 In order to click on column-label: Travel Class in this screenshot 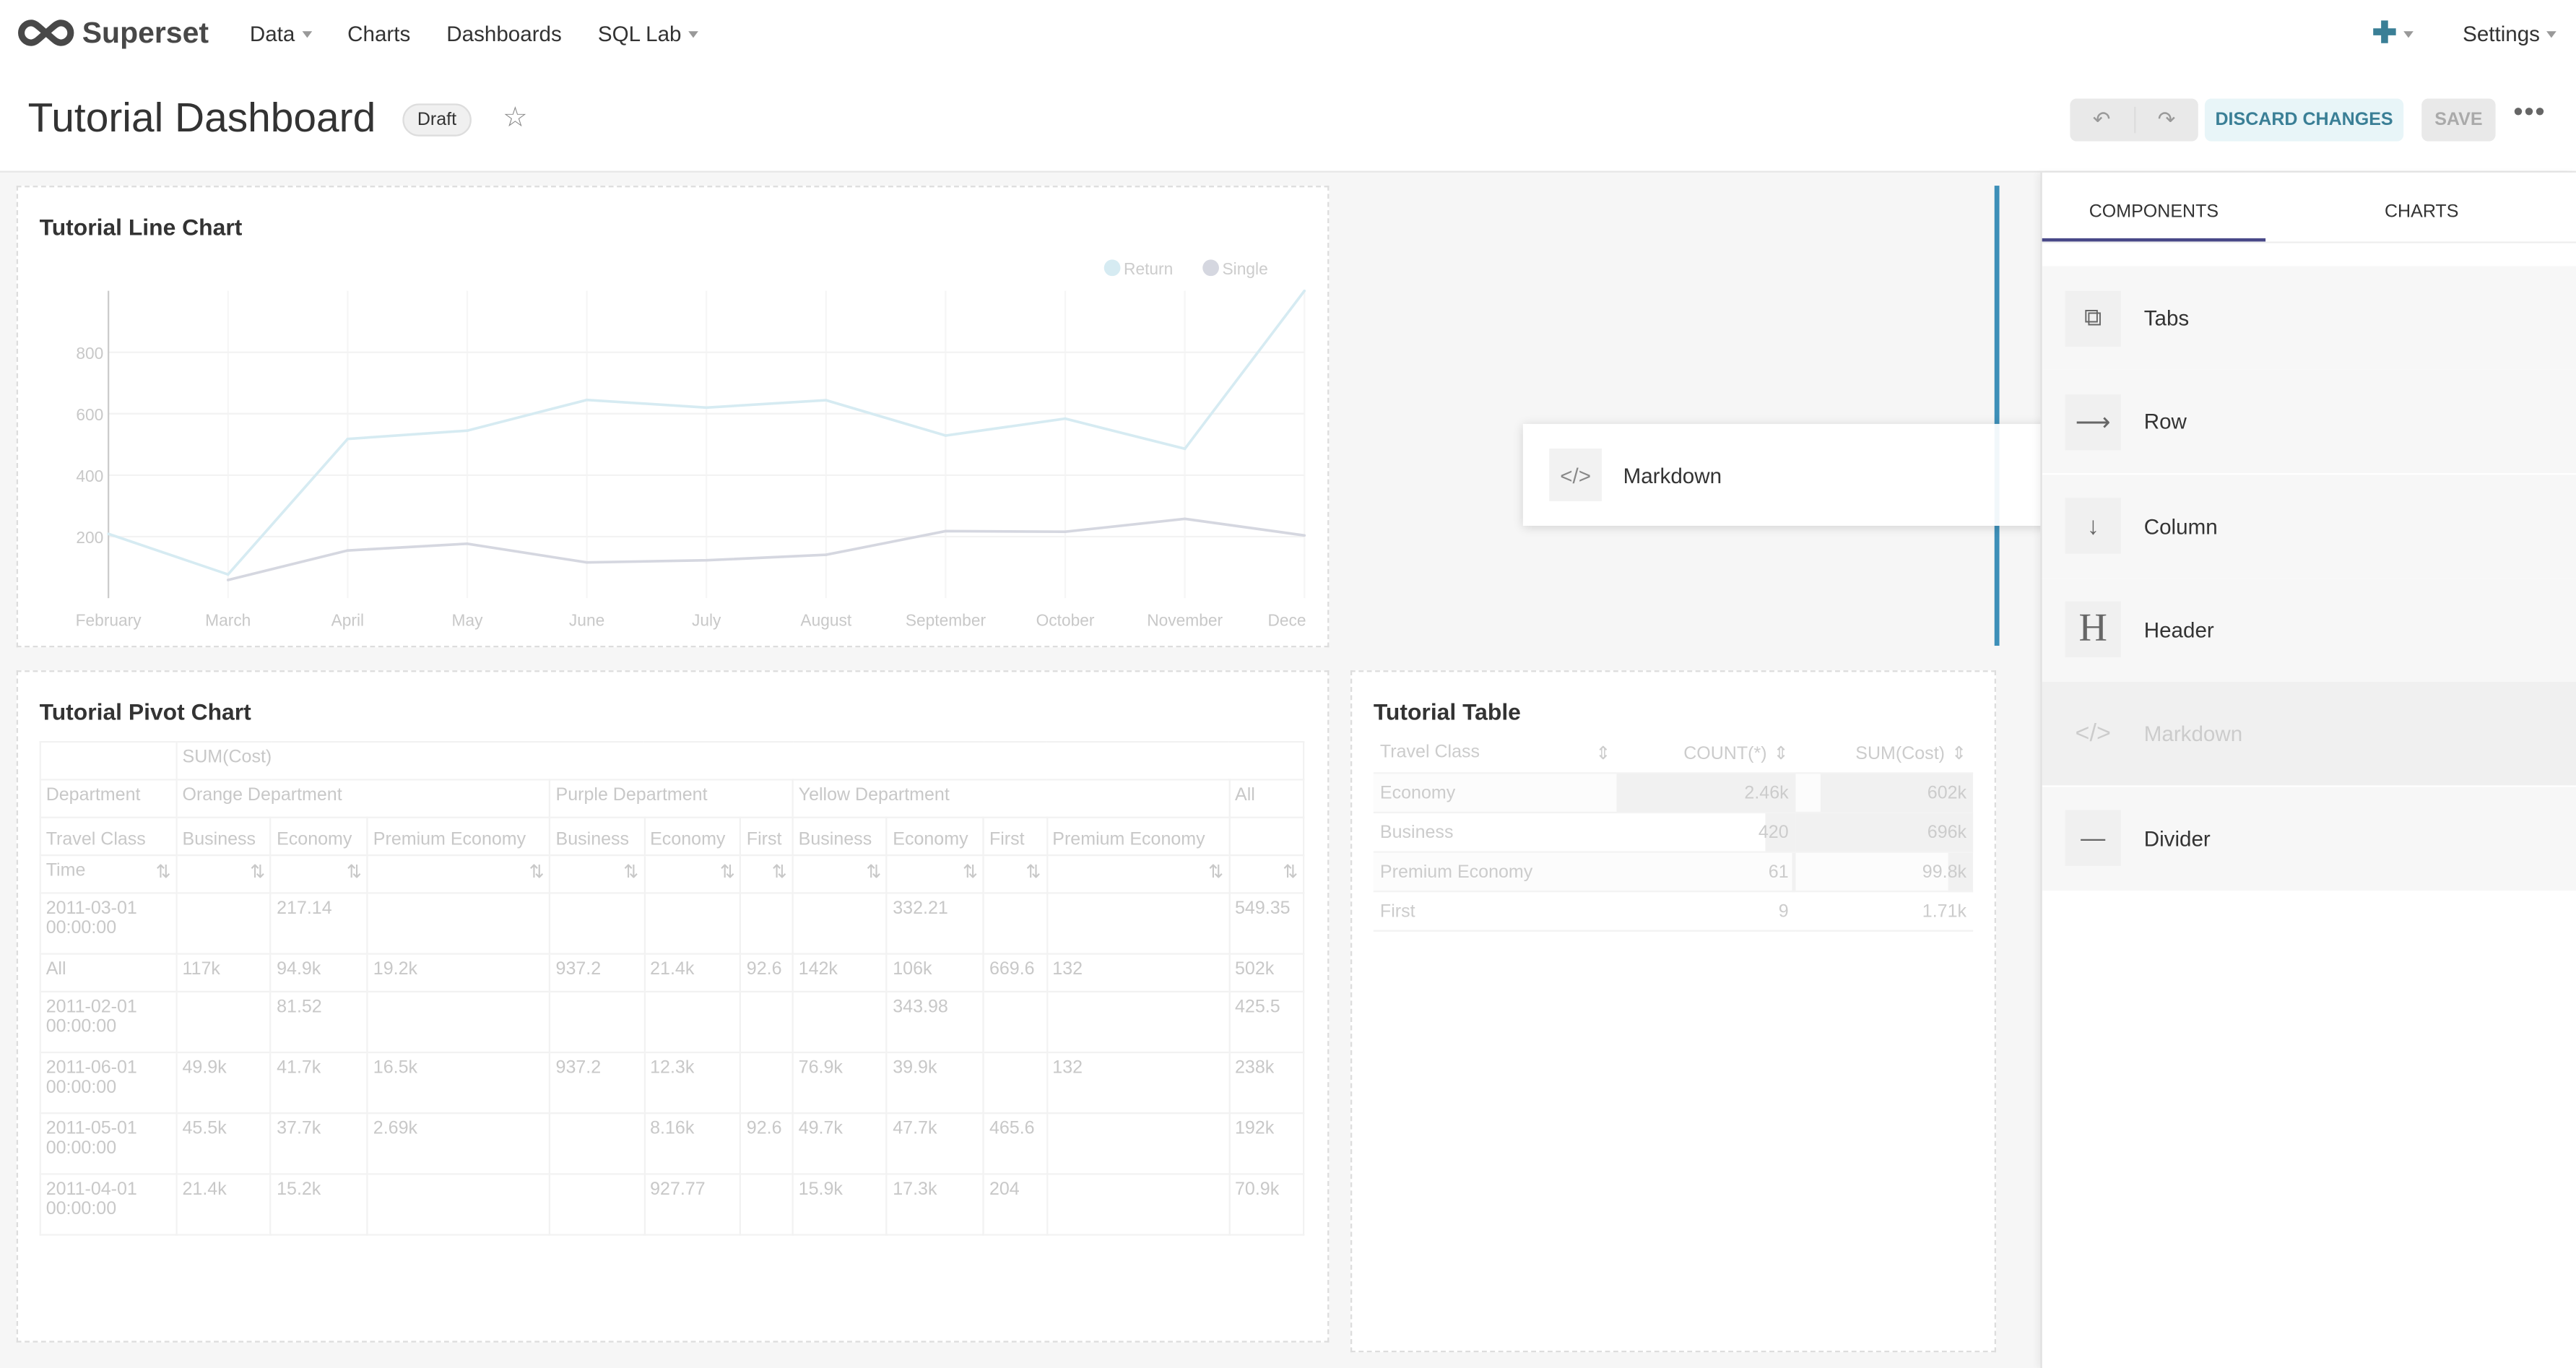, I will do `click(1429, 753)`.